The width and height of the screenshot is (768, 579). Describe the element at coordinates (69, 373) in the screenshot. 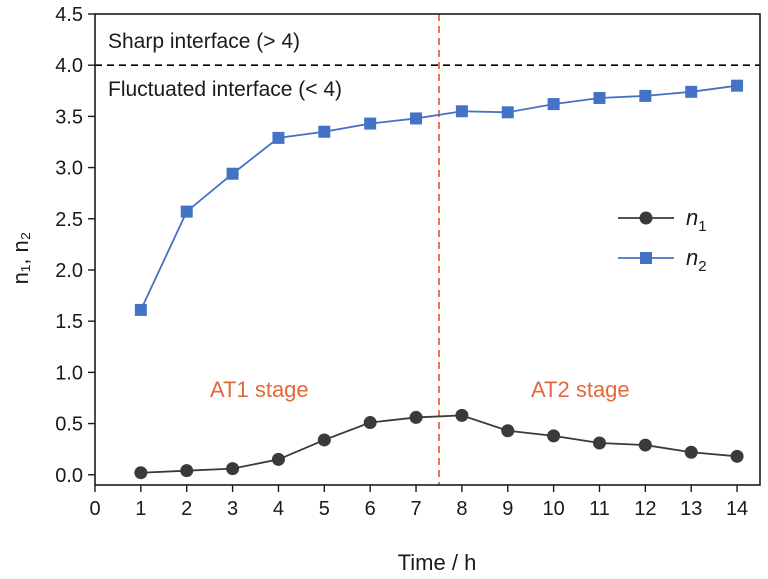

I see `y-tick-label: 1.0` at that location.